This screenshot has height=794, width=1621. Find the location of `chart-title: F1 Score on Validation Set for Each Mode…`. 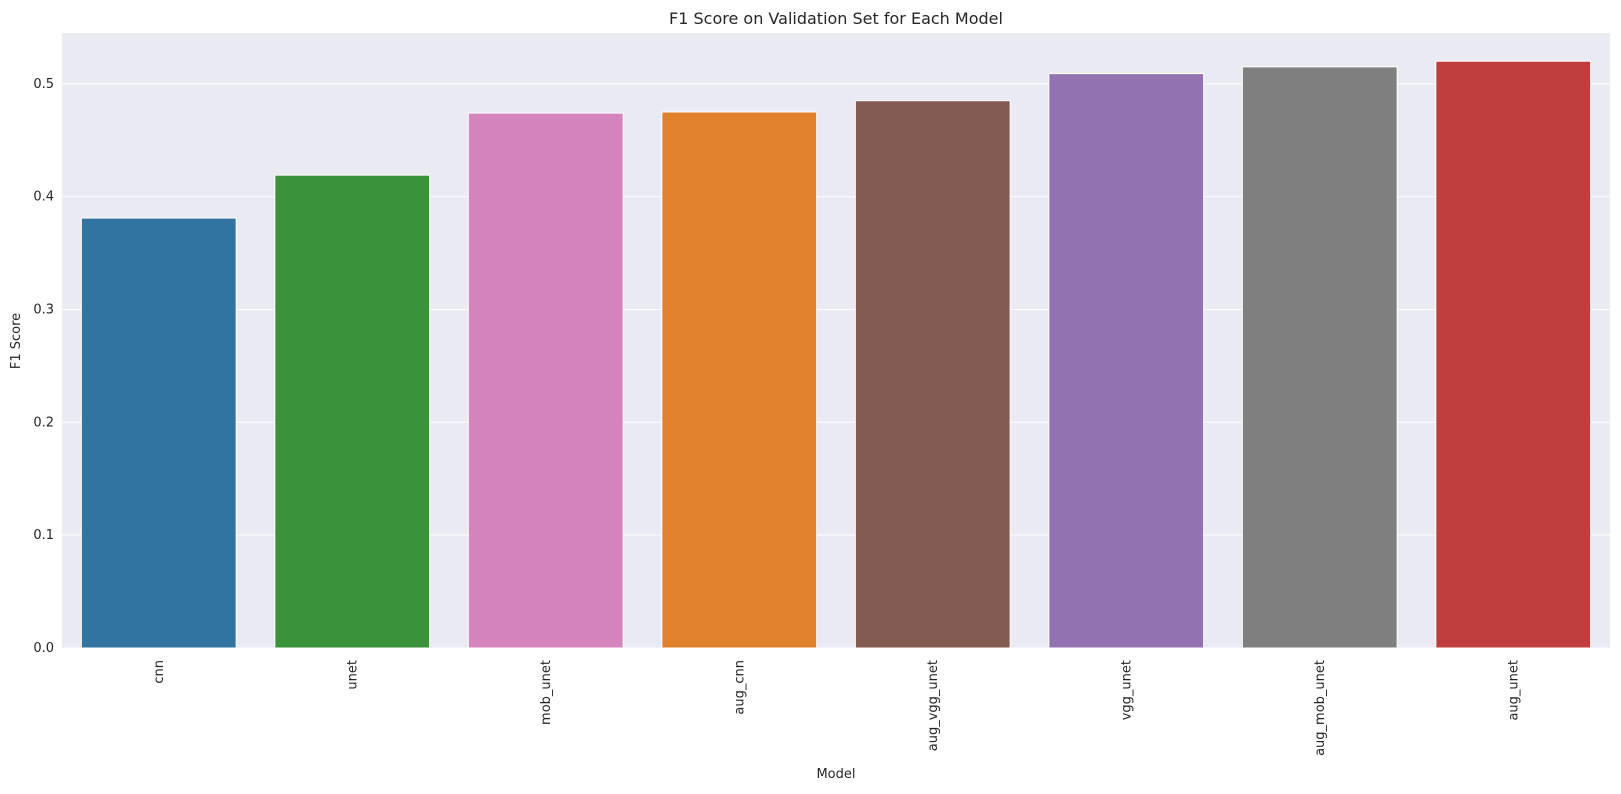

chart-title: F1 Score on Validation Set for Each Mode… is located at coordinates (836, 18).